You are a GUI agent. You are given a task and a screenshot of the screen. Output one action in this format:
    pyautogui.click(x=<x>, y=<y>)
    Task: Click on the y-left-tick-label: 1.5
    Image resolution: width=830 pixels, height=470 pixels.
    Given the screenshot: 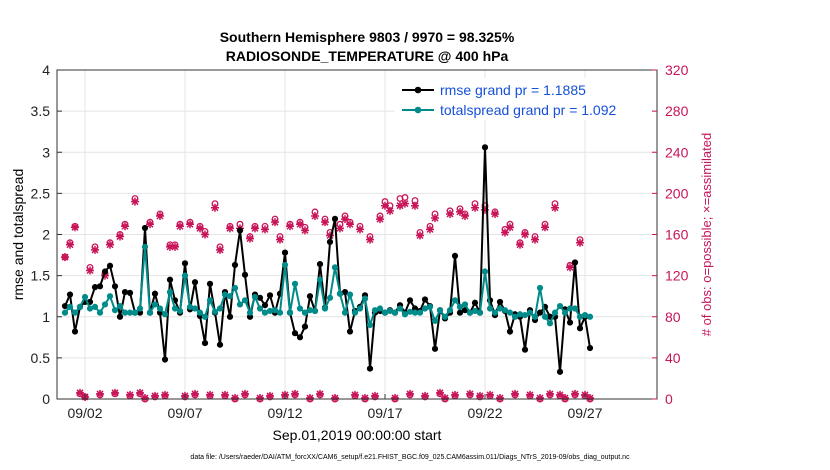 What is the action you would take?
    pyautogui.click(x=41, y=276)
    